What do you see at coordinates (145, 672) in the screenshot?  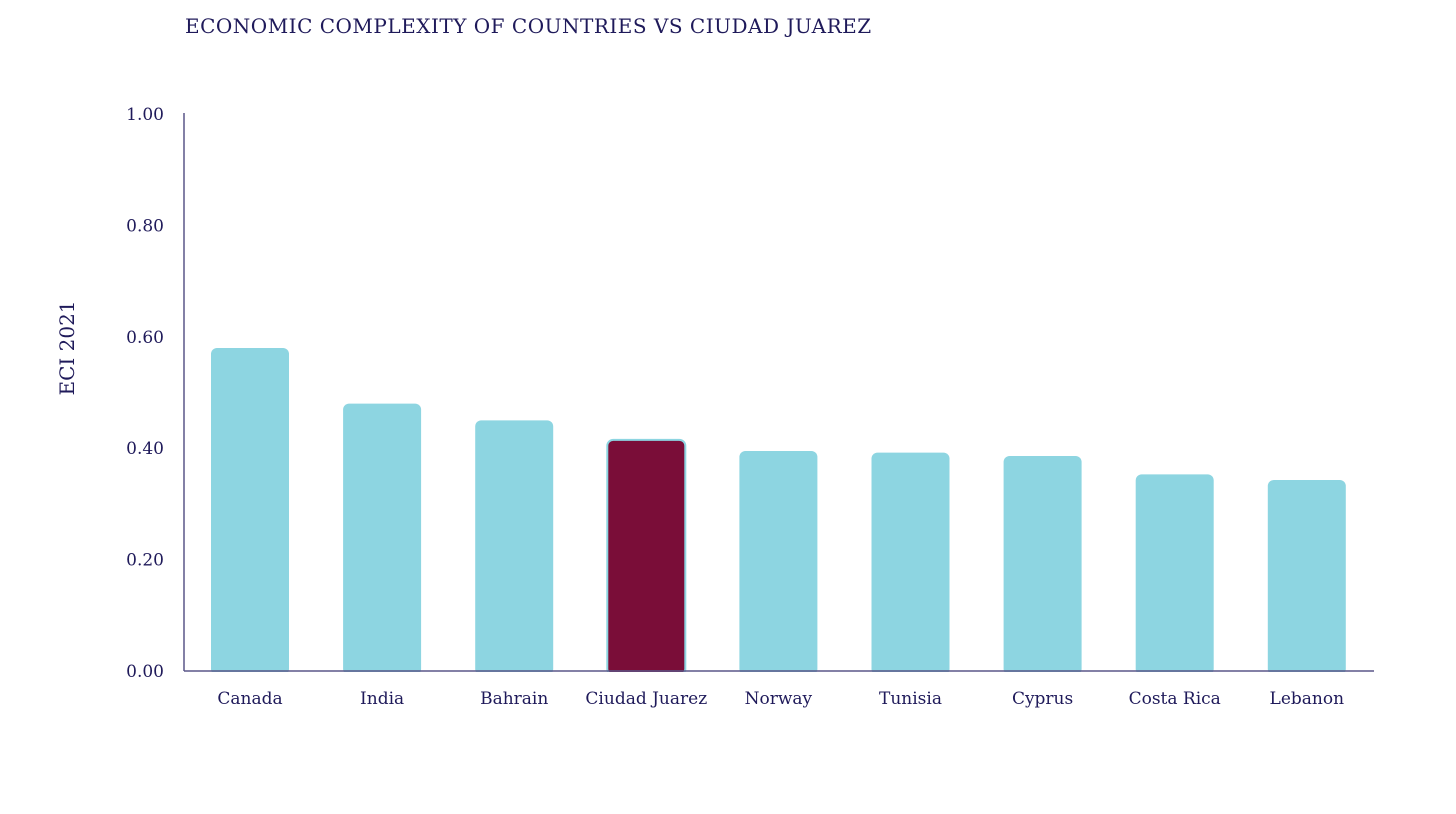 I see `y-tick-label: 0.00` at bounding box center [145, 672].